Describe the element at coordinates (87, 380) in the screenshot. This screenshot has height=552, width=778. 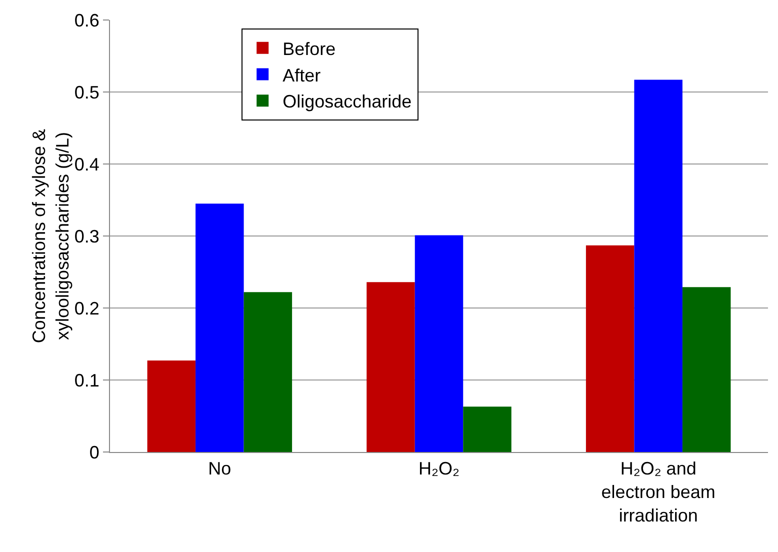
I see `y-tick-label: 0.1` at that location.